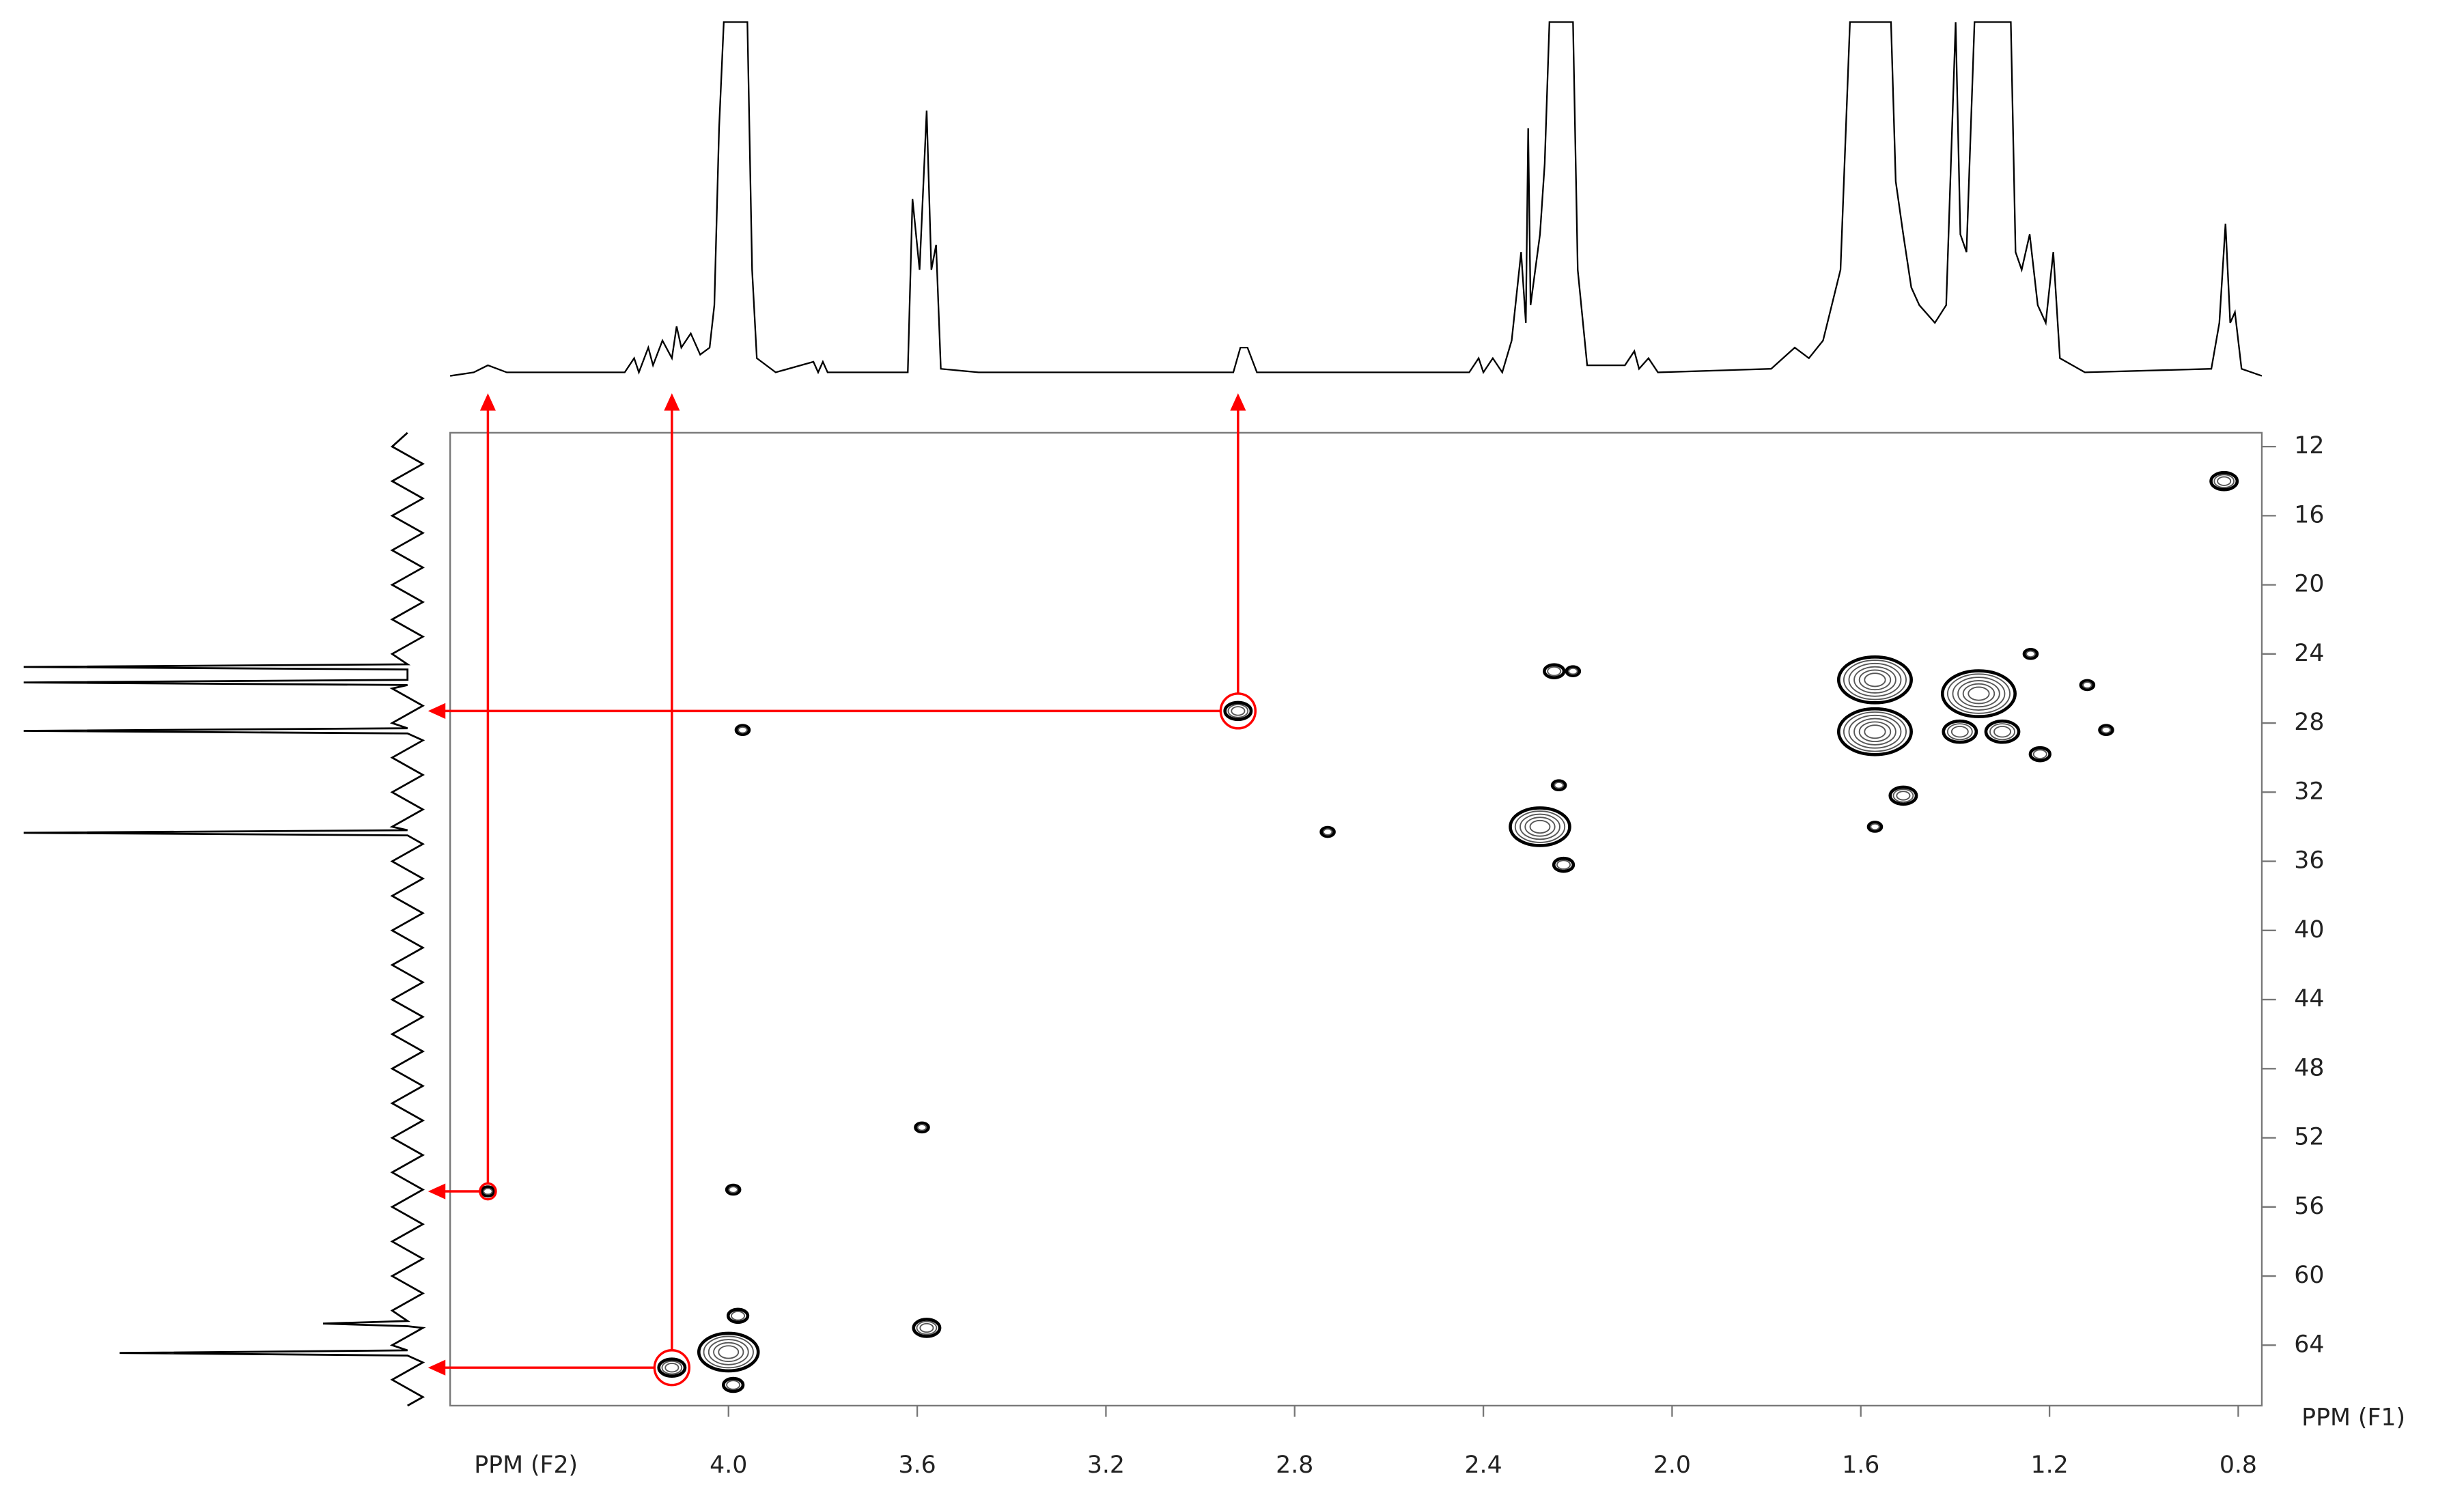 The width and height of the screenshot is (2464, 1502). What do you see at coordinates (2309, 791) in the screenshot?
I see `y-tick-label: 32` at bounding box center [2309, 791].